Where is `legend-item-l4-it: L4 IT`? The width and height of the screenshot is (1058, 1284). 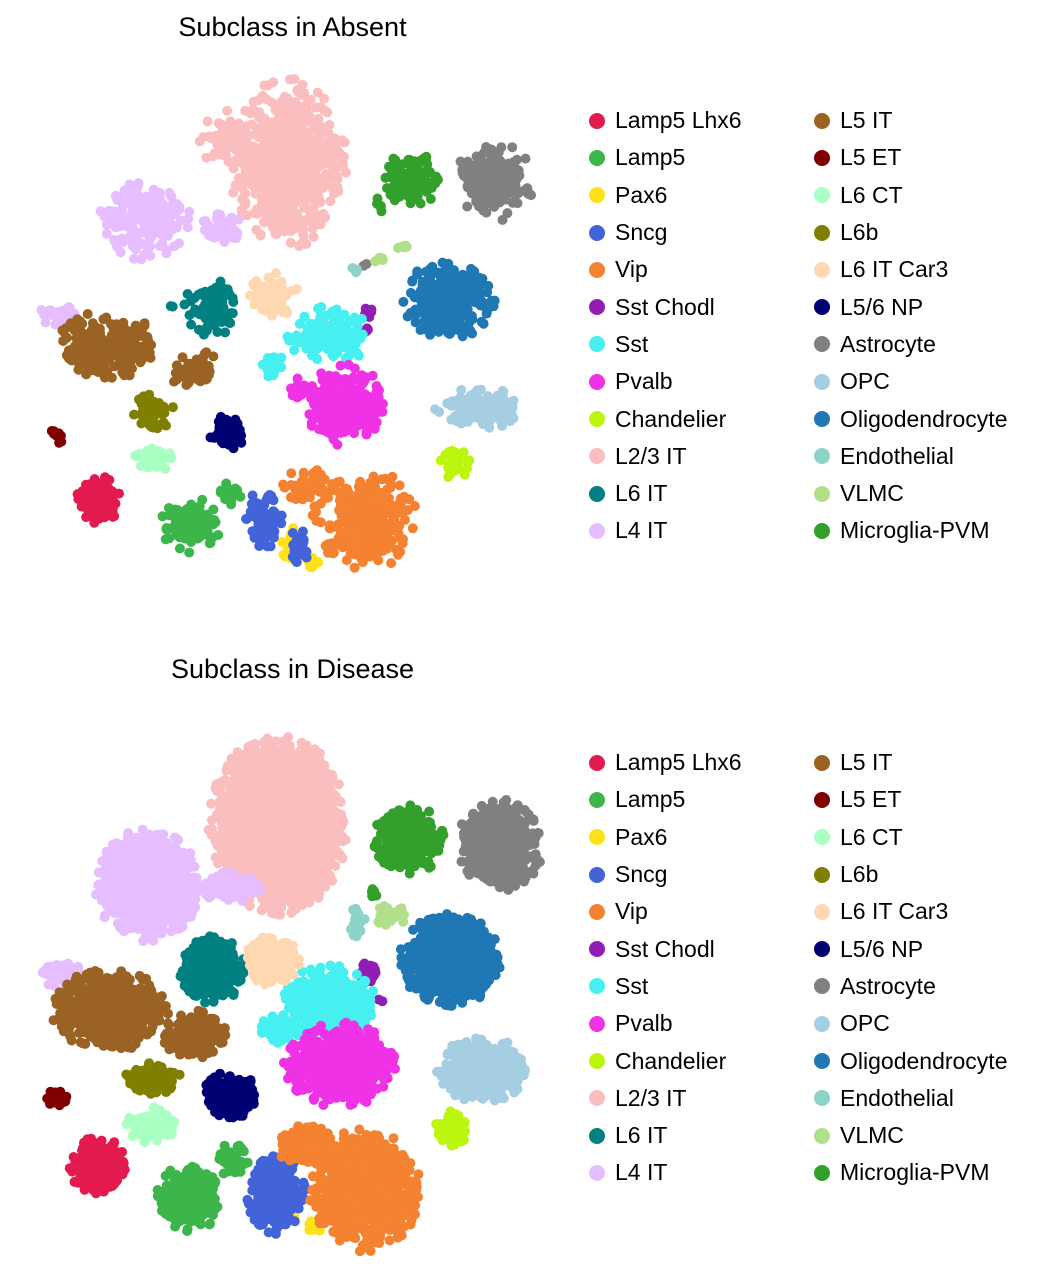 legend-item-l4-it: L4 IT is located at coordinates (663, 530).